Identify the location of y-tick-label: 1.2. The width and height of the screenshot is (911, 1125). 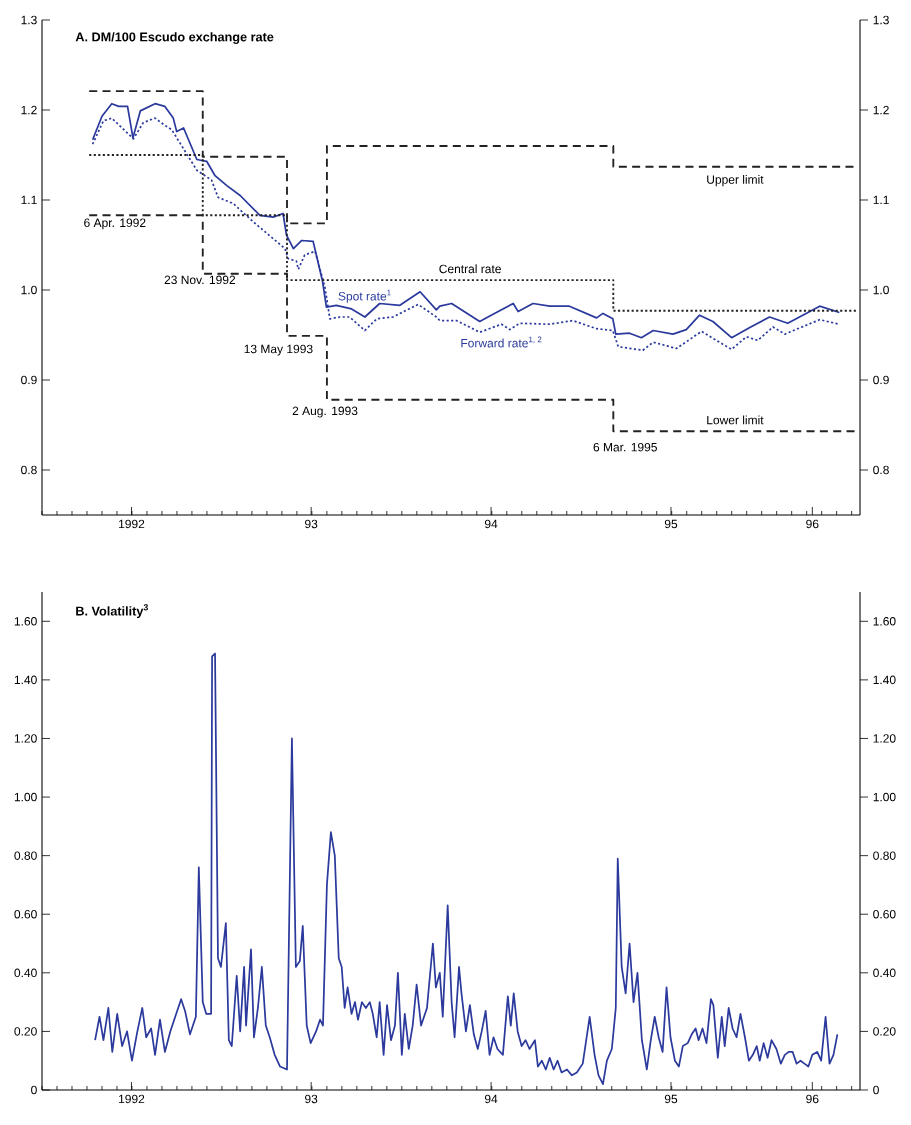
(29, 110).